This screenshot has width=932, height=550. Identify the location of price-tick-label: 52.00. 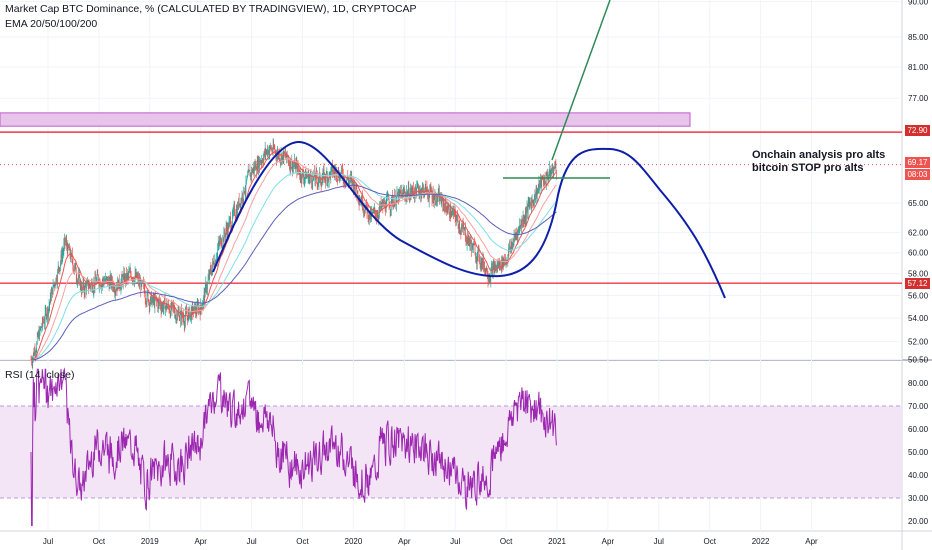
(918, 341).